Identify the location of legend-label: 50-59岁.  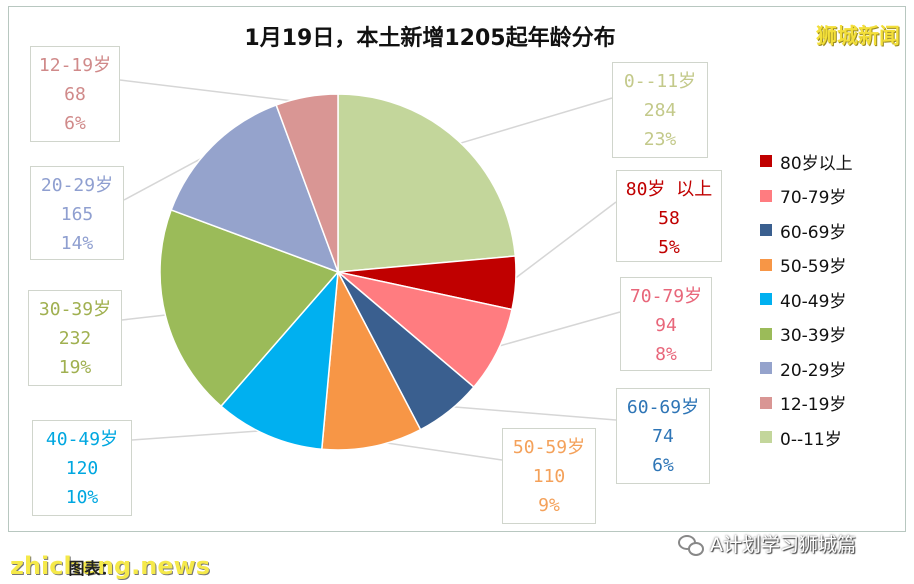
(813, 267).